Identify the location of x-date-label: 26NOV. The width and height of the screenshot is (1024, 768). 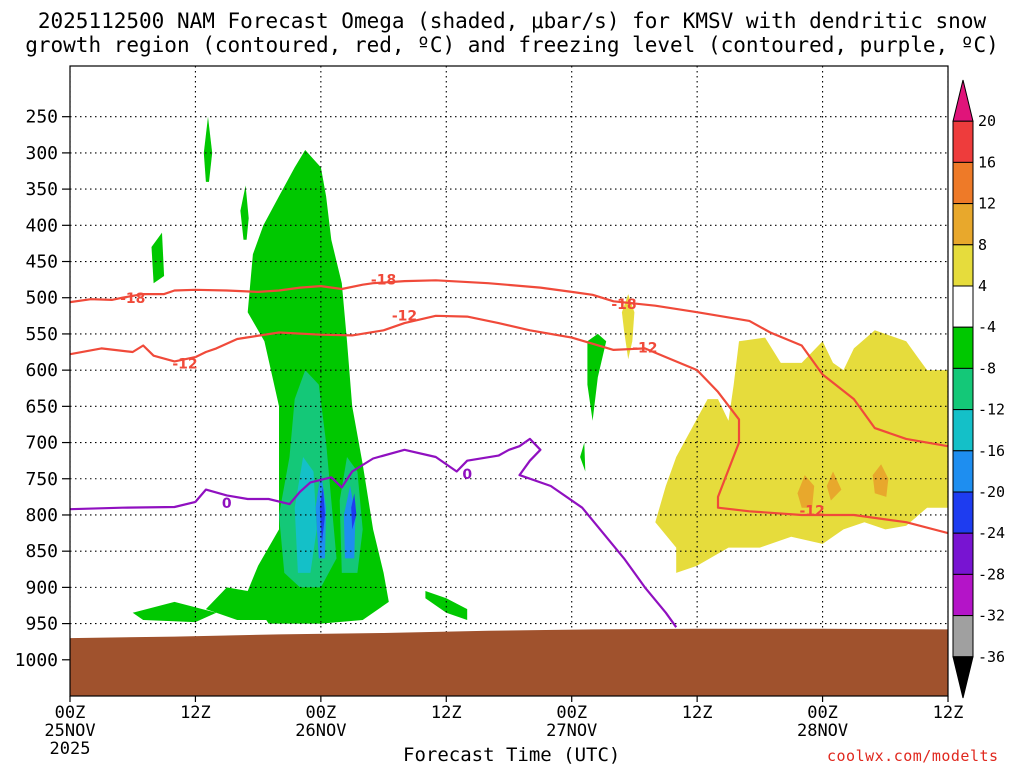
(320, 731).